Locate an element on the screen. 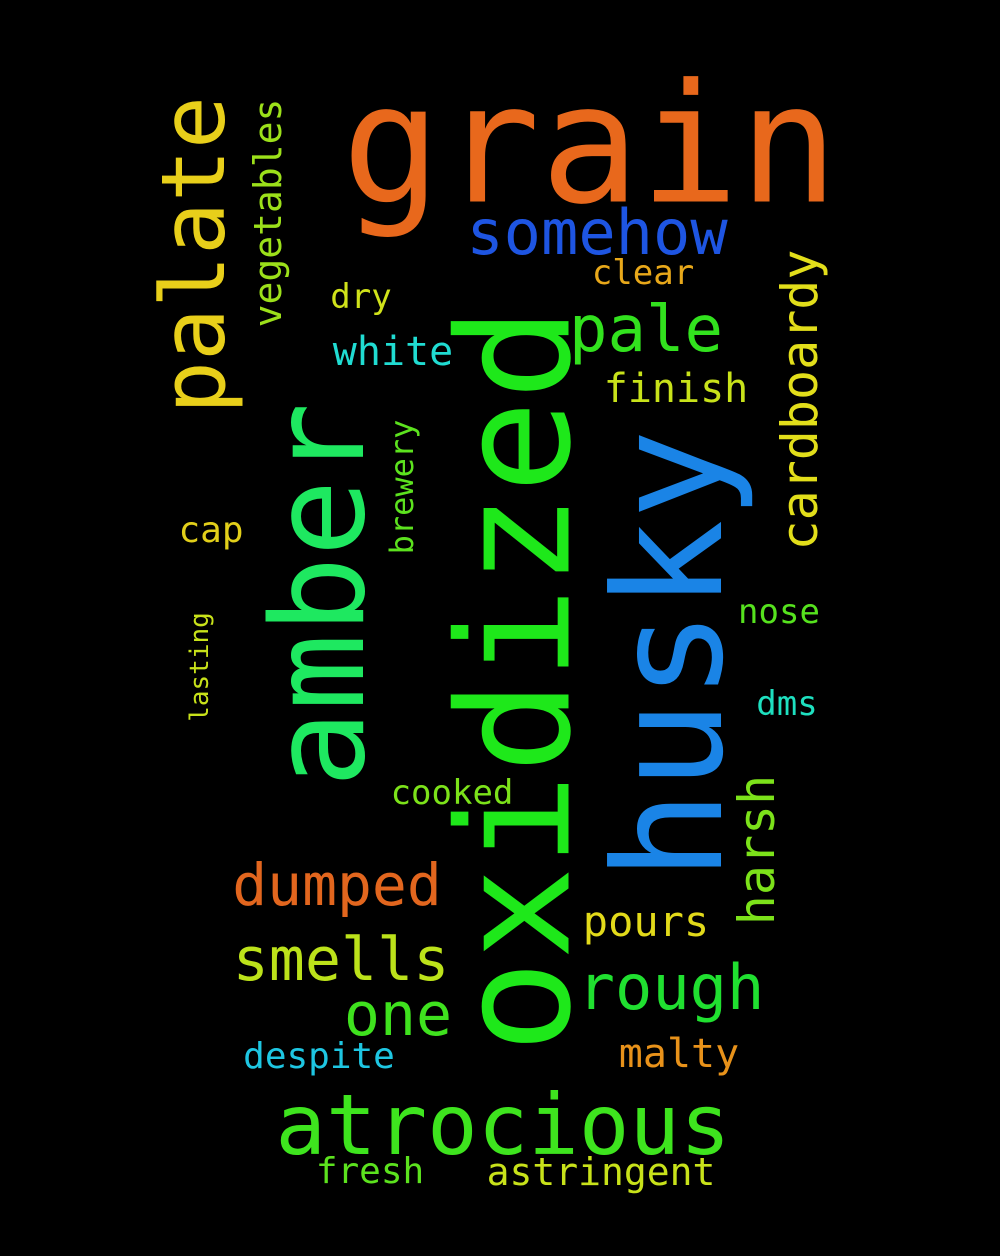 The image size is (1000, 1256). word-harsh: harsh is located at coordinates (757, 850).